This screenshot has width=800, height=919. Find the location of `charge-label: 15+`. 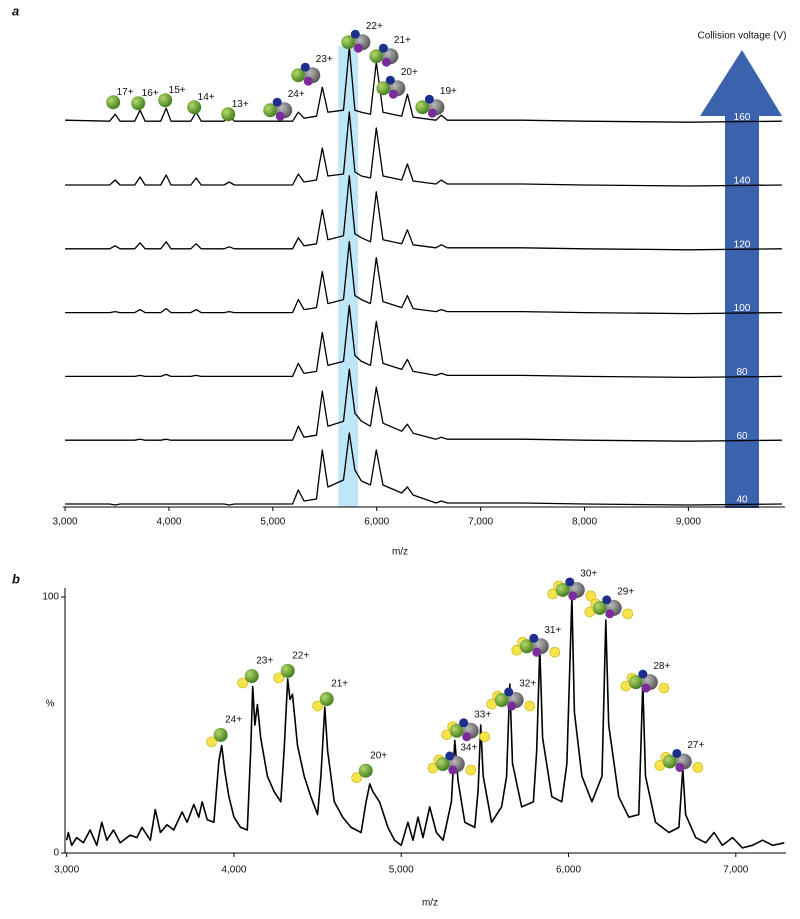

charge-label: 15+ is located at coordinates (177, 90).